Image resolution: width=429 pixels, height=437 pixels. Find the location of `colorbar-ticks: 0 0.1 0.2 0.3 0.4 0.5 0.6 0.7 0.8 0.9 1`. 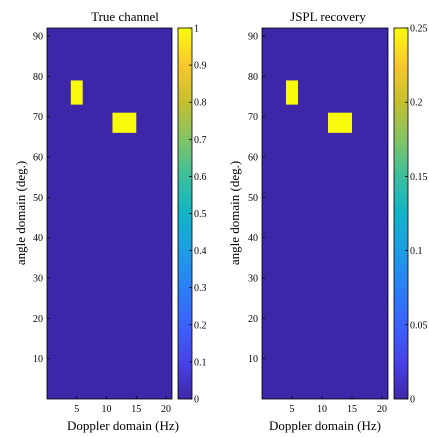

colorbar-ticks: 0 0.1 0.2 0.3 0.4 0.5 0.6 0.7 0.8 0.9 1 is located at coordinates (198, 215).